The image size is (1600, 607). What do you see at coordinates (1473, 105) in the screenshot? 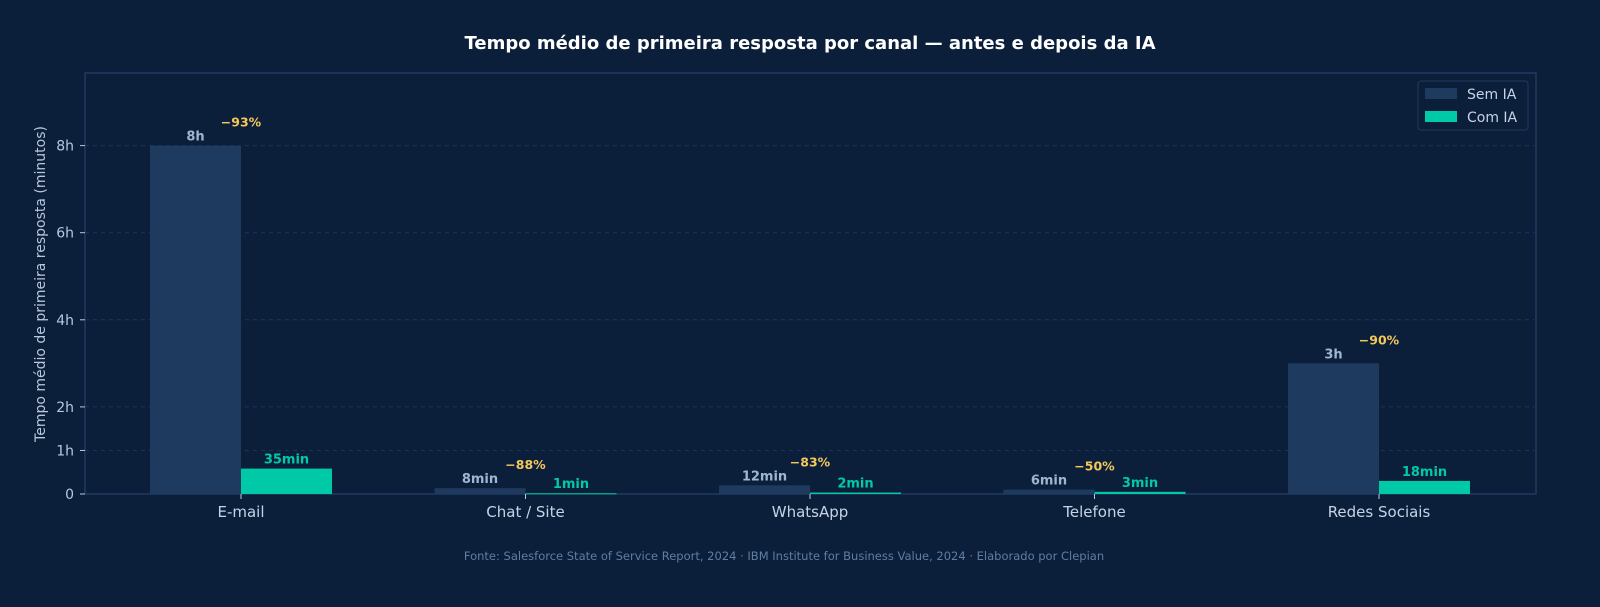
I see `legend: Sem IA Com IA` at bounding box center [1473, 105].